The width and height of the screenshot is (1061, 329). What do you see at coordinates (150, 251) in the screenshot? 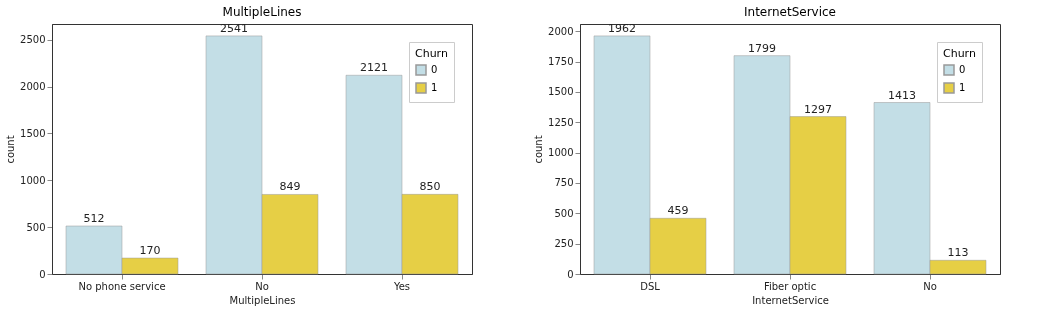
I see `data-label: 170` at bounding box center [150, 251].